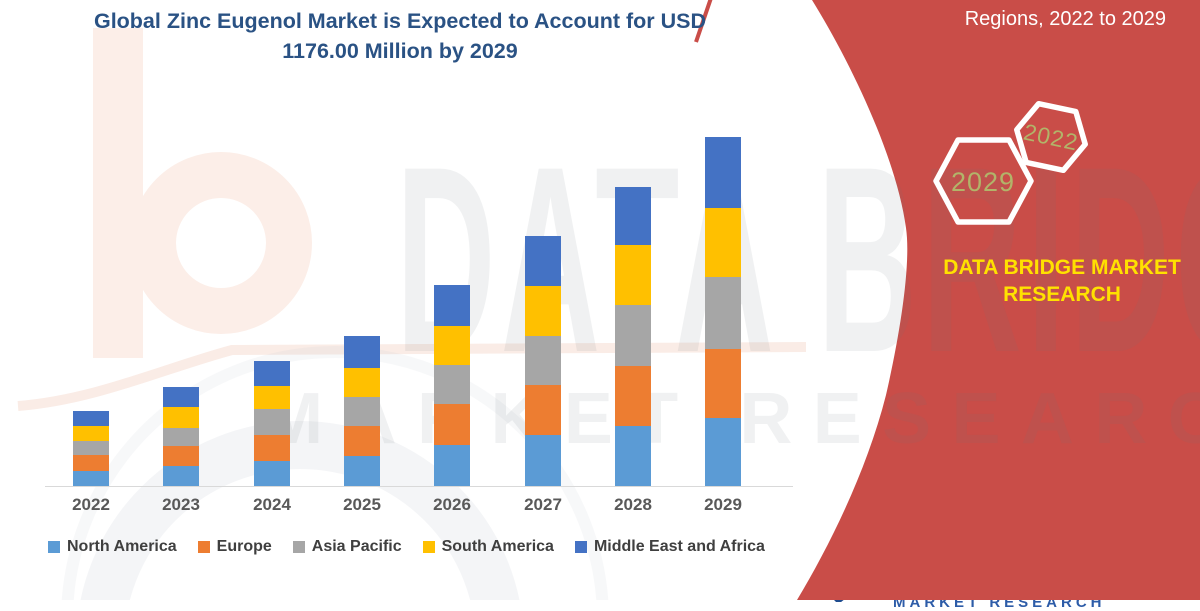  I want to click on legend-item: North America, so click(112, 547).